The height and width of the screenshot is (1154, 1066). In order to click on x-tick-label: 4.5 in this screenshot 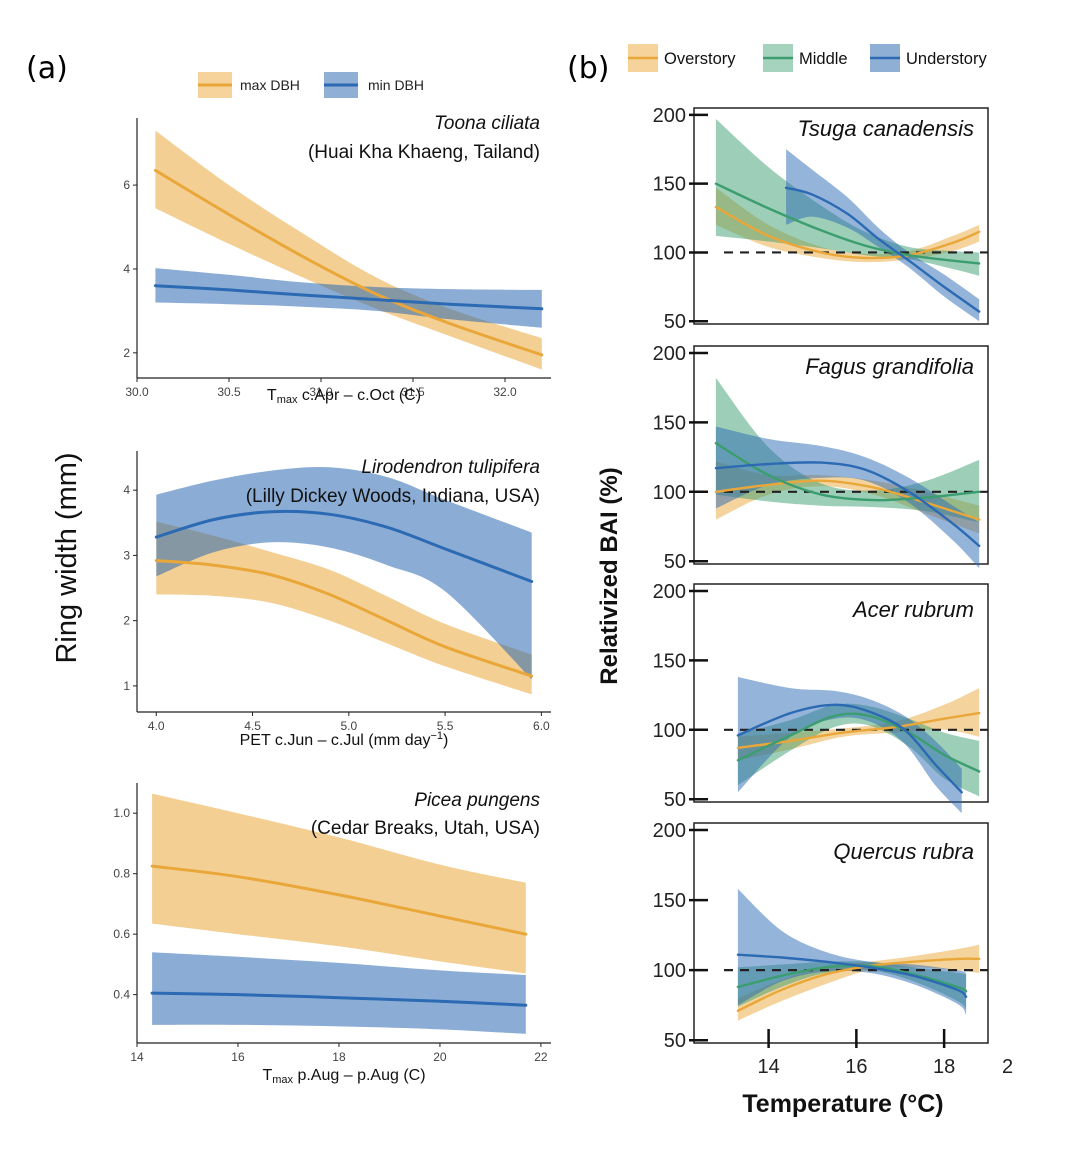, I will do `click(252, 726)`.